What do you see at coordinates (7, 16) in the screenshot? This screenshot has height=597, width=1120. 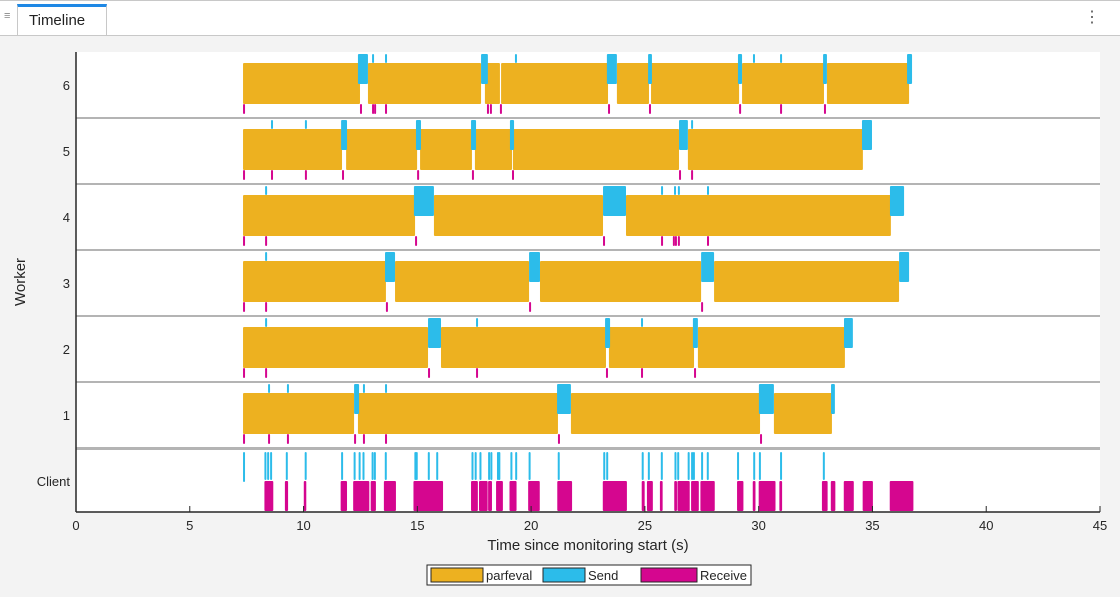 I see `grip-icon: ≡` at bounding box center [7, 16].